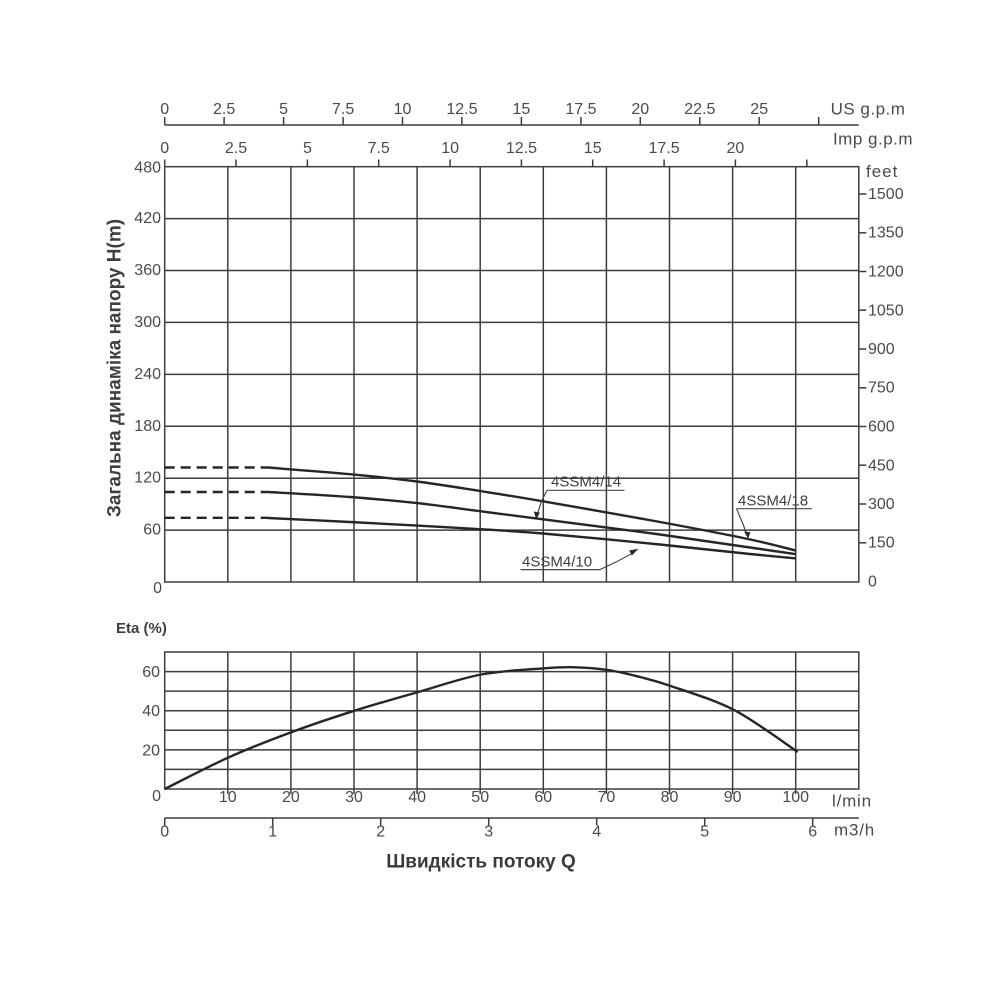 This screenshot has height=1005, width=1000. What do you see at coordinates (557, 562) in the screenshot?
I see `svg-text: 4SSM4/10` at bounding box center [557, 562].